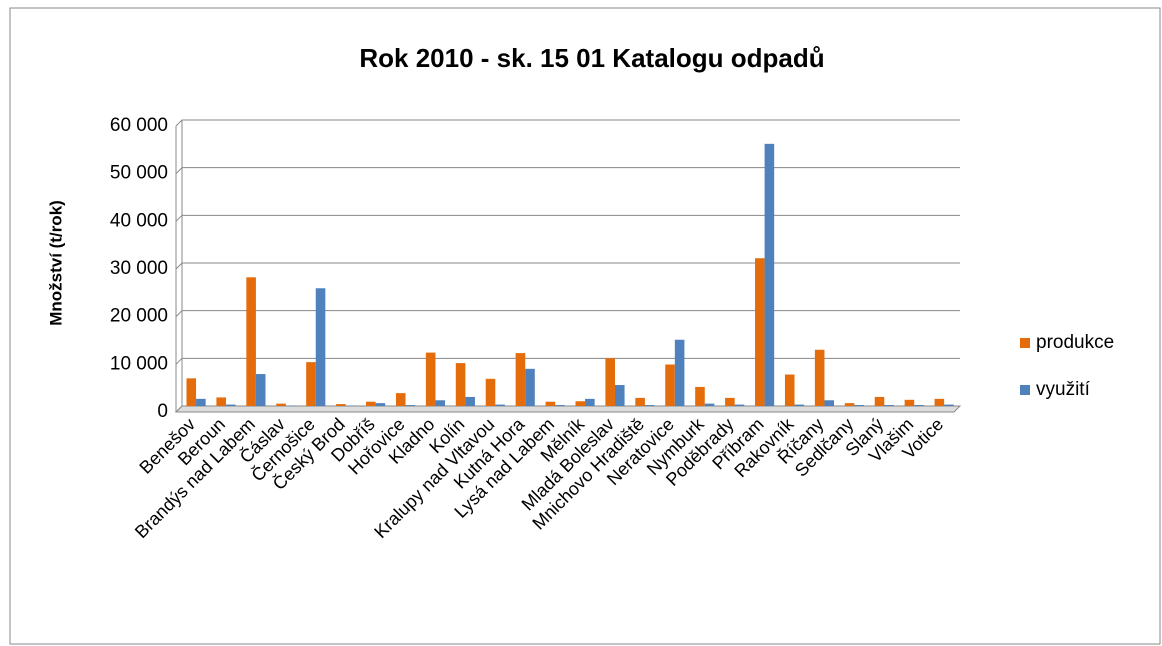 The height and width of the screenshot is (646, 1162). I want to click on floor, so click(568, 409).